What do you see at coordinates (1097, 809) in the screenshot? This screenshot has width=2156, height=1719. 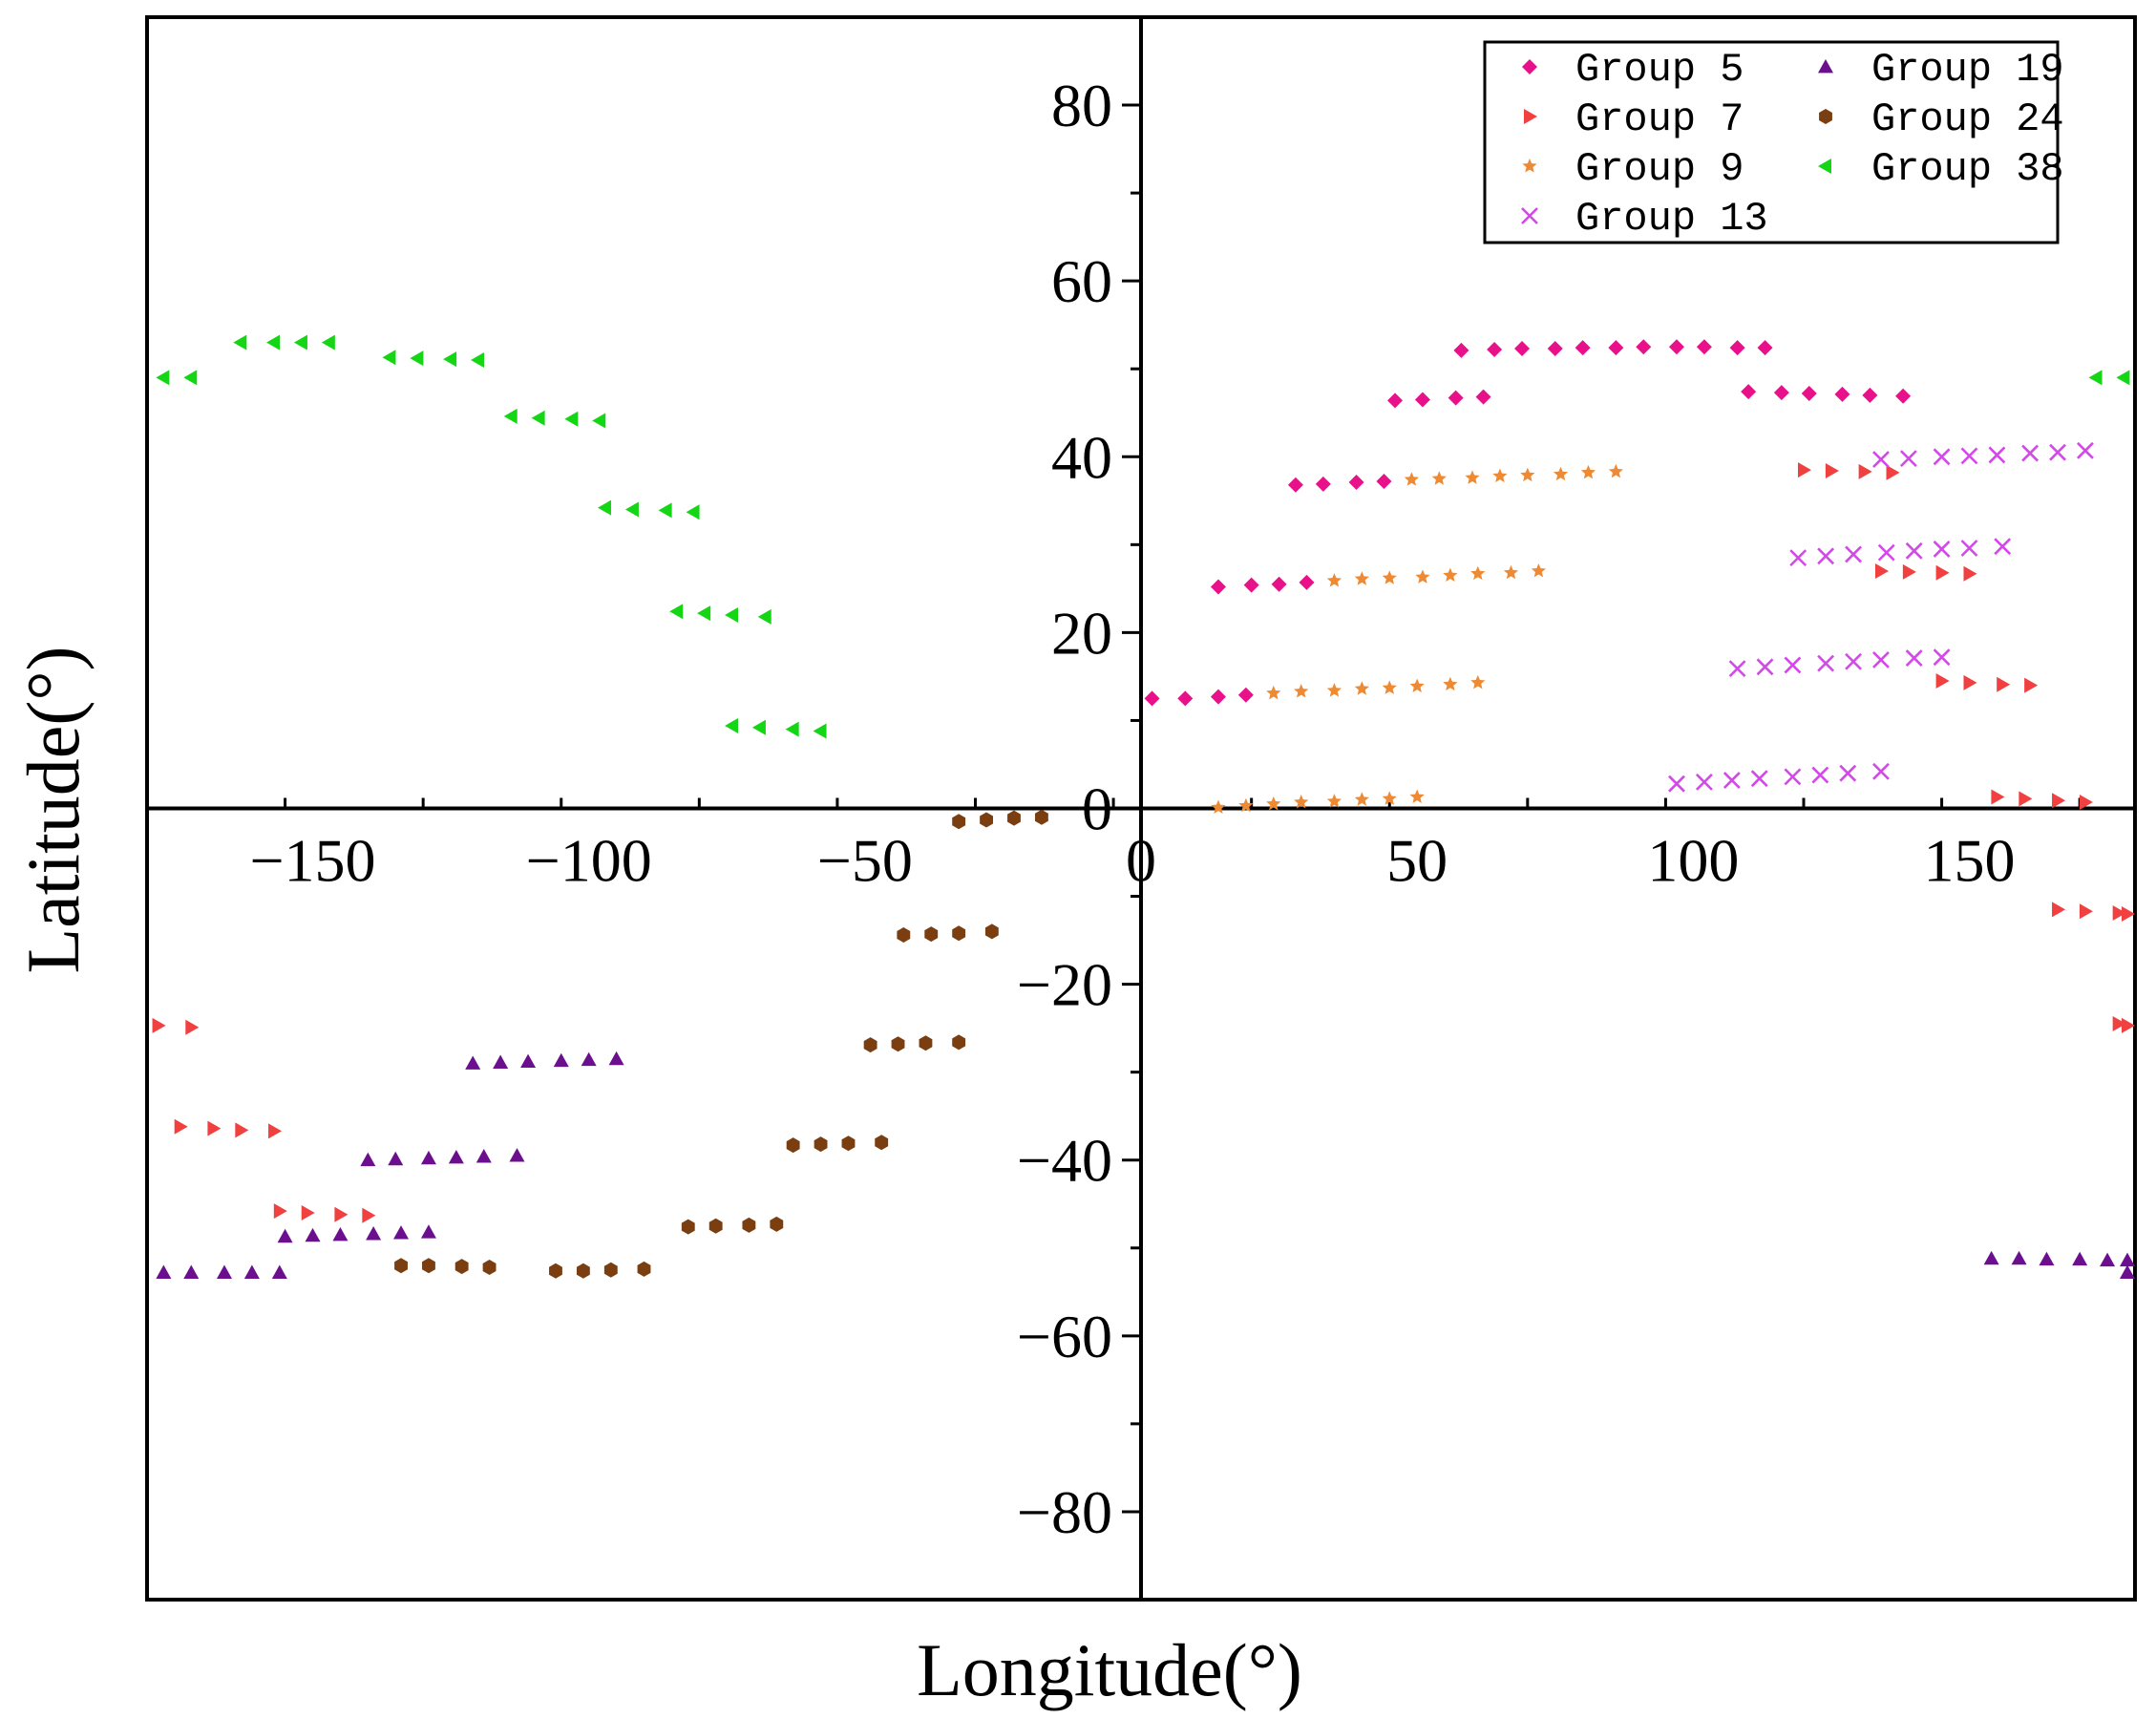 I see `y-tick-label: 0` at bounding box center [1097, 809].